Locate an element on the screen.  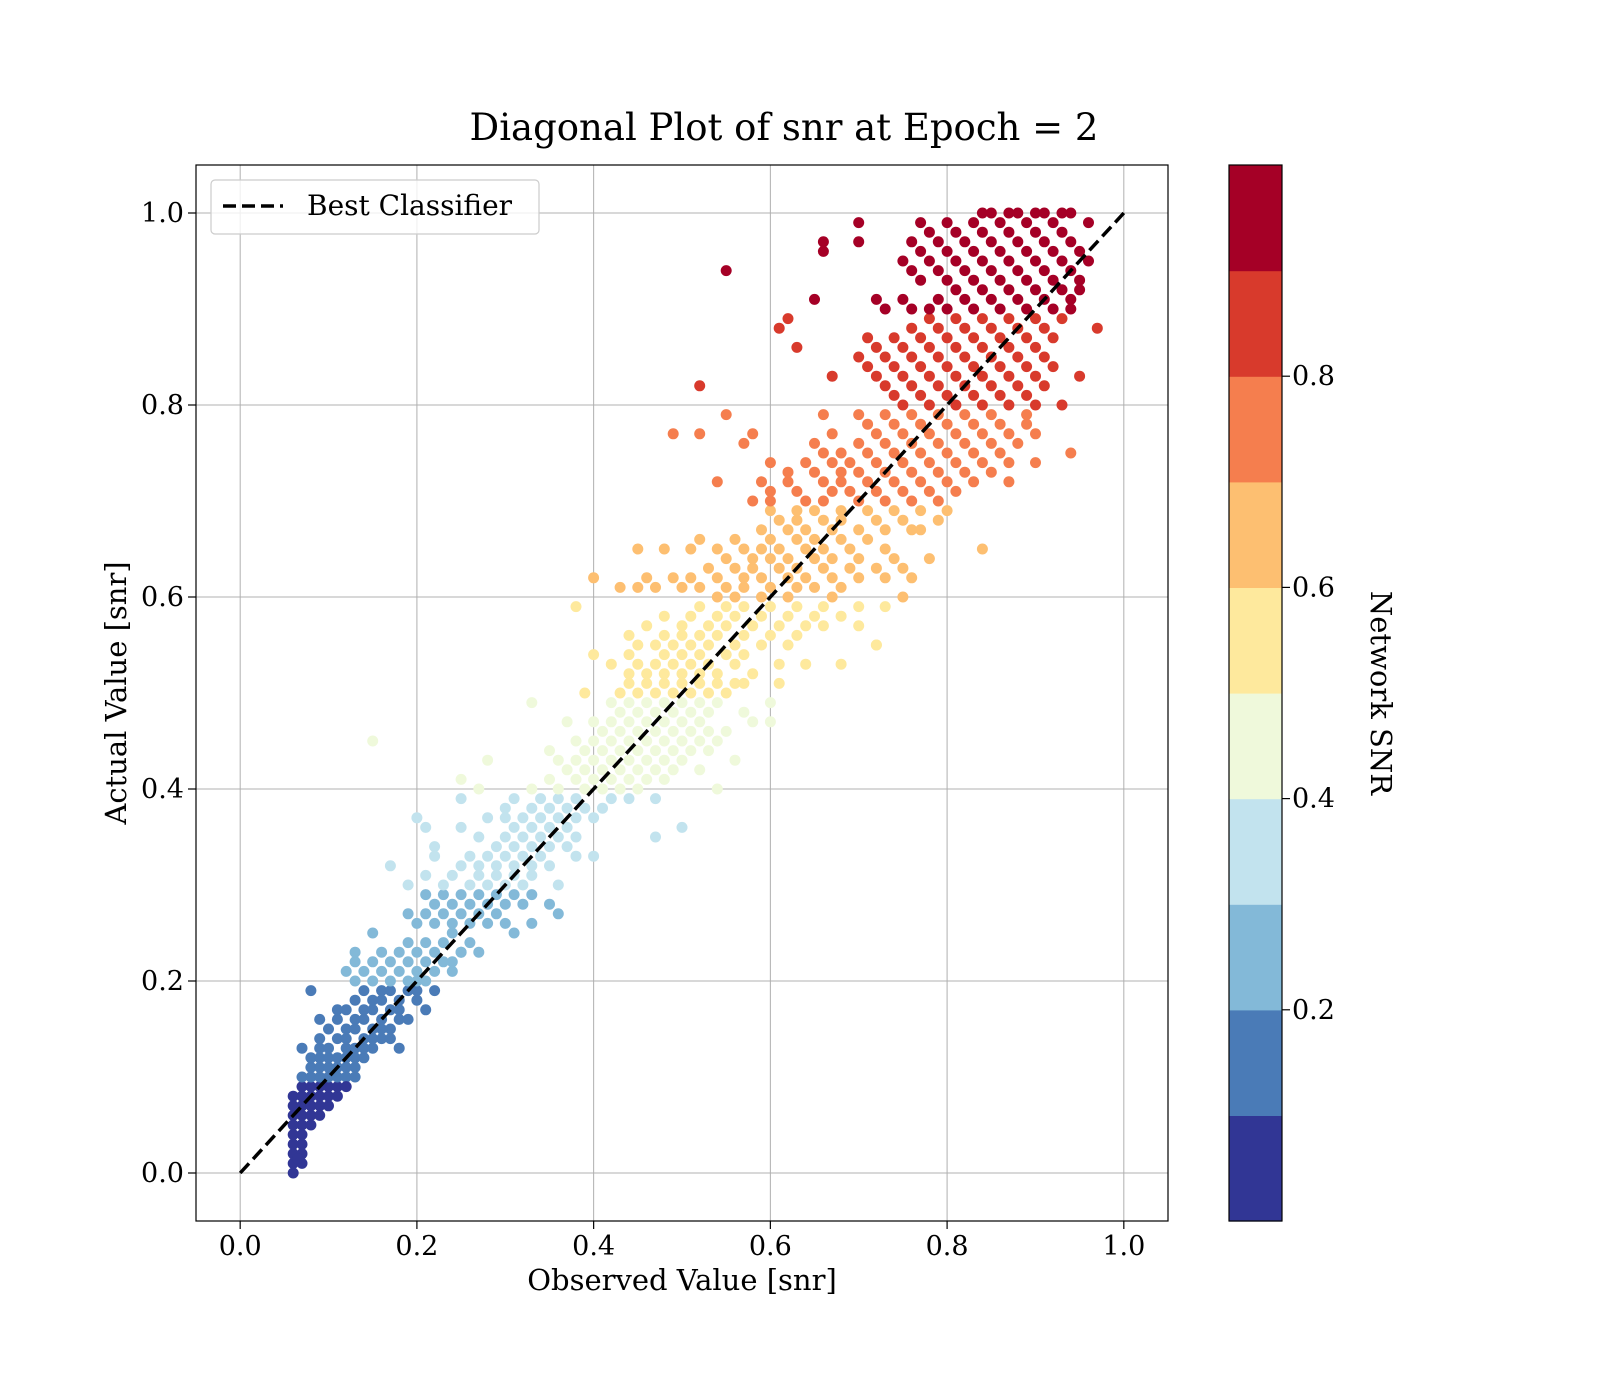
legend: Best Classifier is located at coordinates (375, 207).